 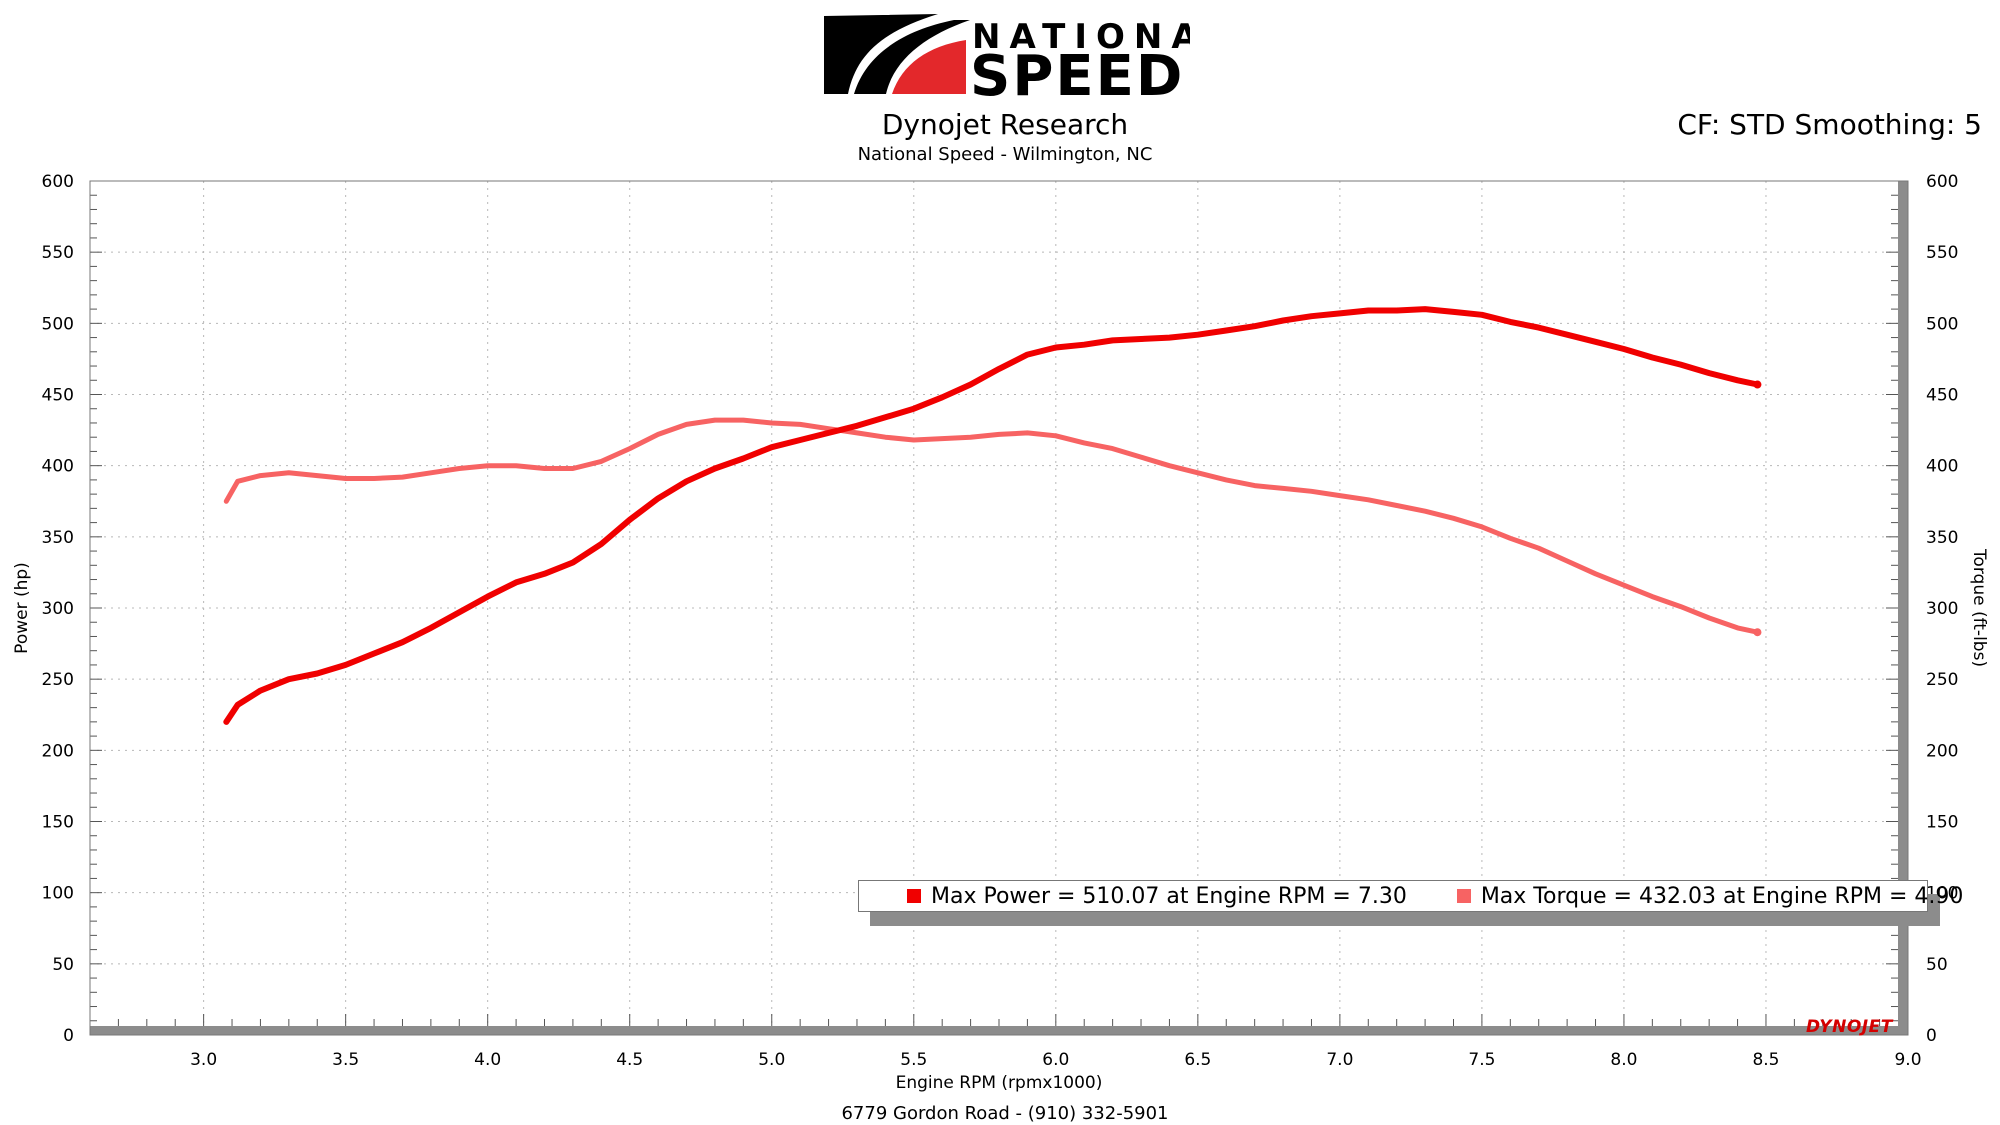 What do you see at coordinates (58, 680) in the screenshot?
I see `y-tick-label: 250` at bounding box center [58, 680].